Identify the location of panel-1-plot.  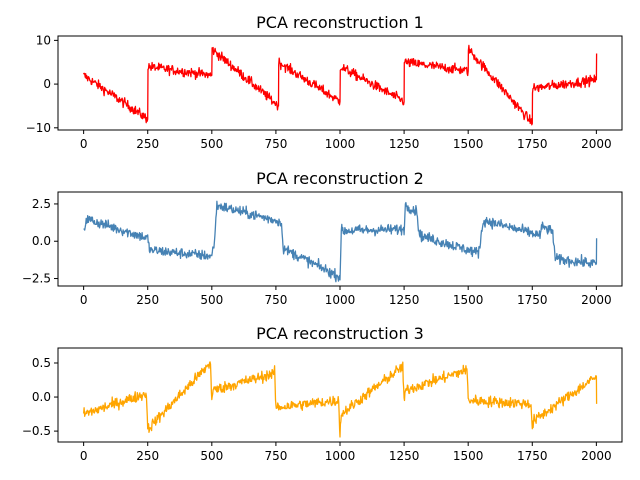
(340, 85).